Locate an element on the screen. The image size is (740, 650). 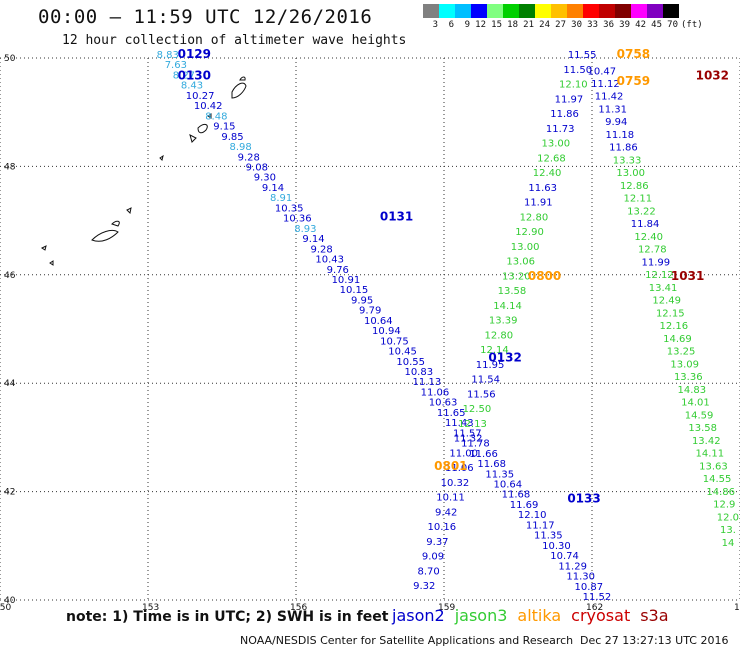
legend-jason2: jason2 is located at coordinates (418, 615).